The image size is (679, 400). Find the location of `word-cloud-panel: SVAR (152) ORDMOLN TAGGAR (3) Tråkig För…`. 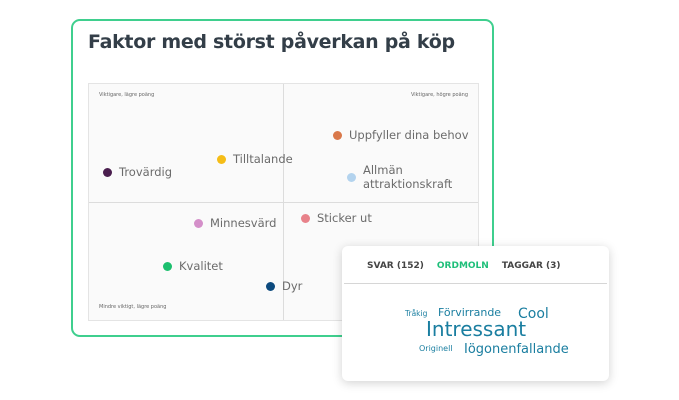

word-cloud-panel: SVAR (152) ORDMOLN TAGGAR (3) Tråkig För… is located at coordinates (475, 313).